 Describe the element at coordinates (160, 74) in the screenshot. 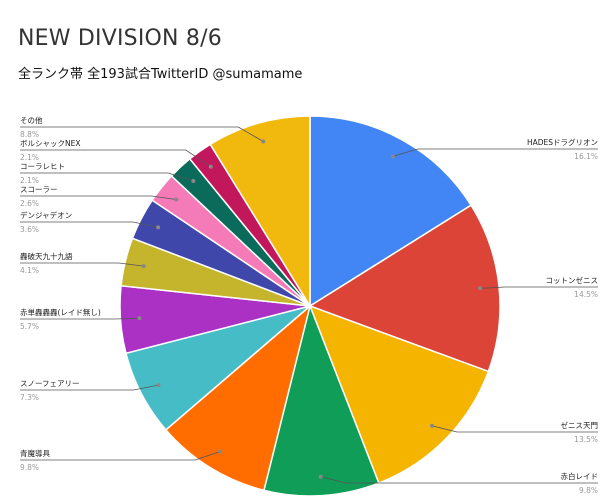

I see `chart-subtitle: 全ランク帯 全193試合TwitterID @sumamame` at that location.